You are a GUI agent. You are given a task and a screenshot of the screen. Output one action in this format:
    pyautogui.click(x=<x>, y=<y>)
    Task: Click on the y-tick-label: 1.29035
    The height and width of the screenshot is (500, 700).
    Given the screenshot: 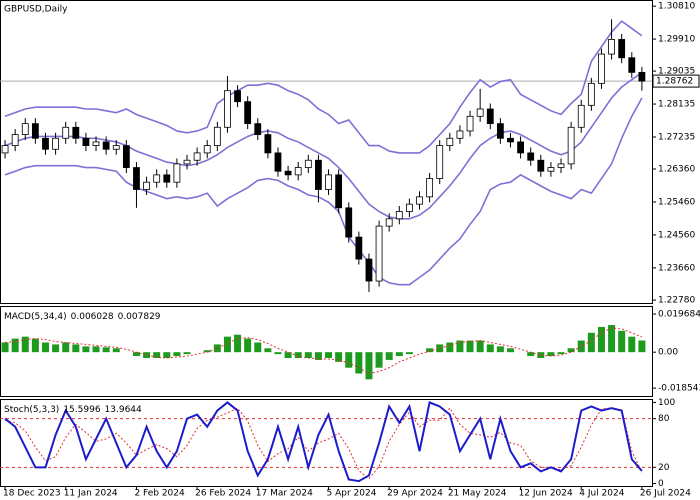 What is the action you would take?
    pyautogui.click(x=676, y=72)
    